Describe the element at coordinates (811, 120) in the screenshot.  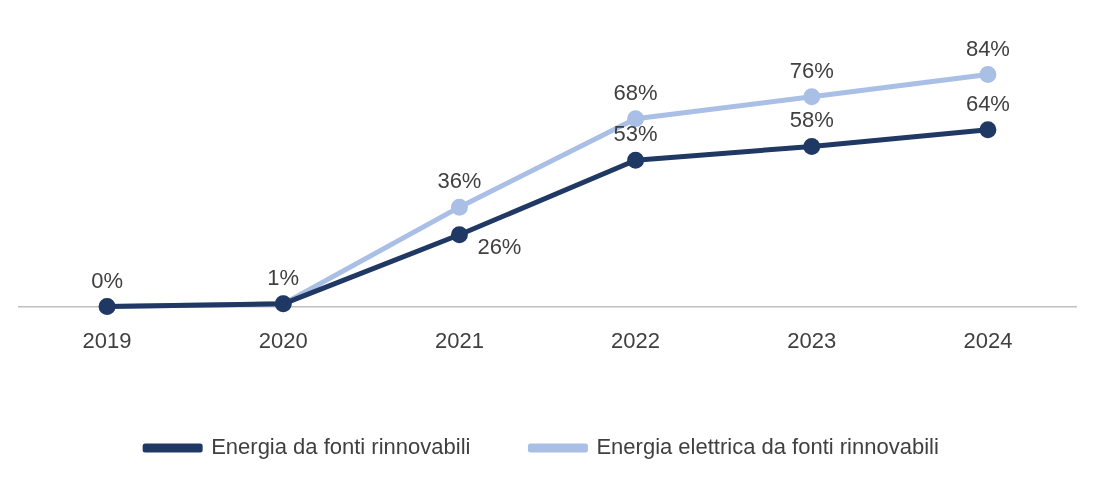
I see `data-label: 58%` at that location.